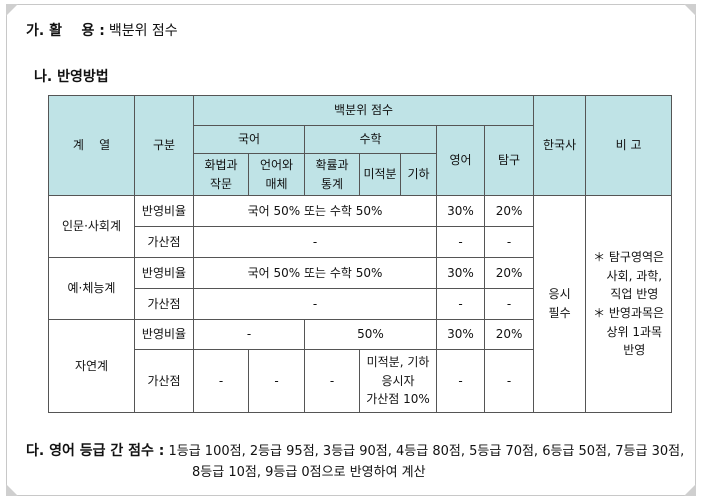 This screenshot has height=504, width=704. I want to click on arts-inquiry: 20%, so click(509, 273).